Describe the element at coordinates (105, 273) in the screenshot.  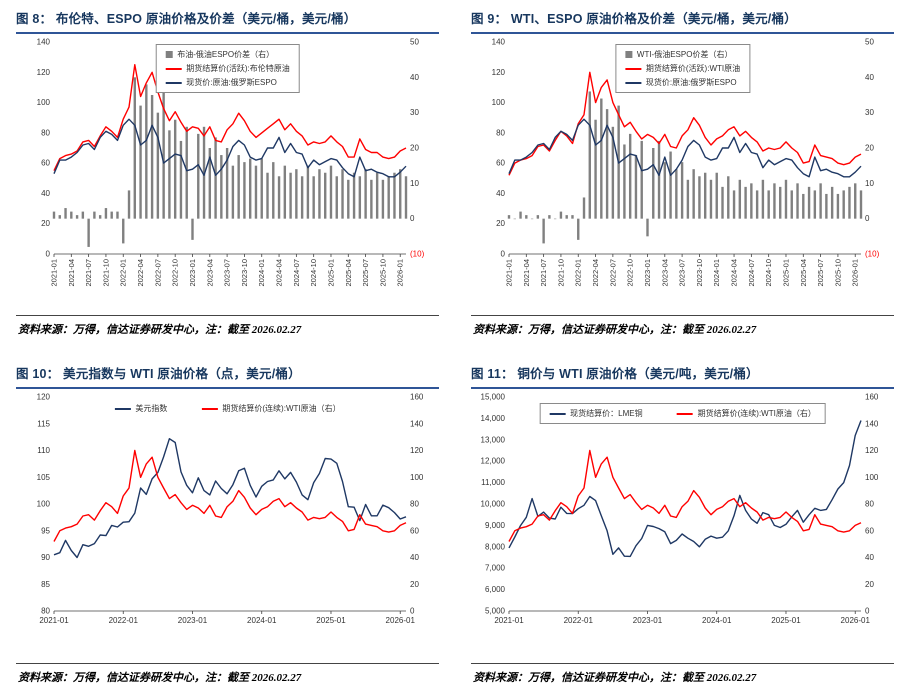
I see `svg-text: 2021-10` at that location.